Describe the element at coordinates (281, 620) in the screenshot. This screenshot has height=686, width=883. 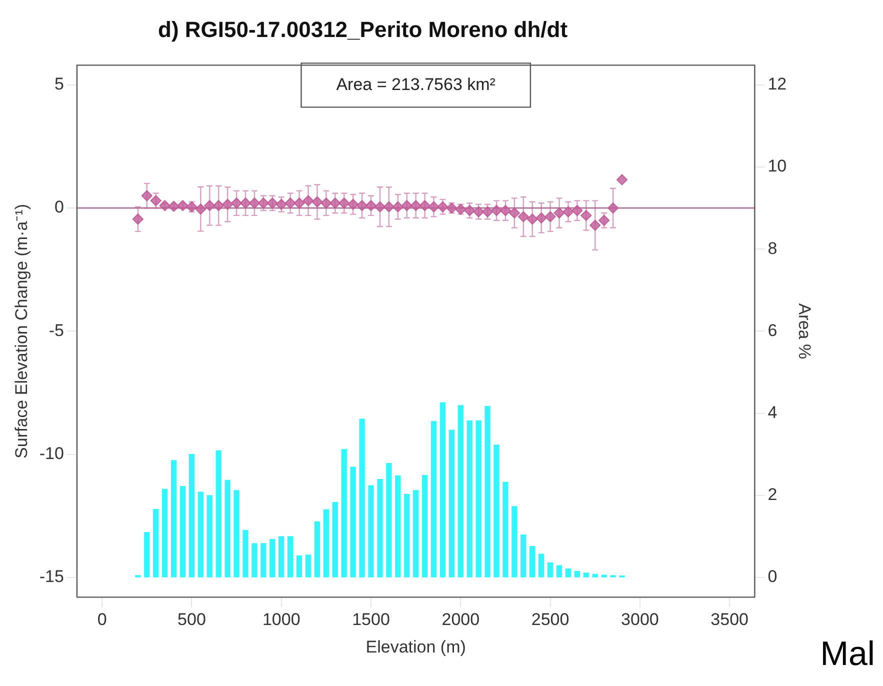
I see `x-tick-label: 1000` at that location.